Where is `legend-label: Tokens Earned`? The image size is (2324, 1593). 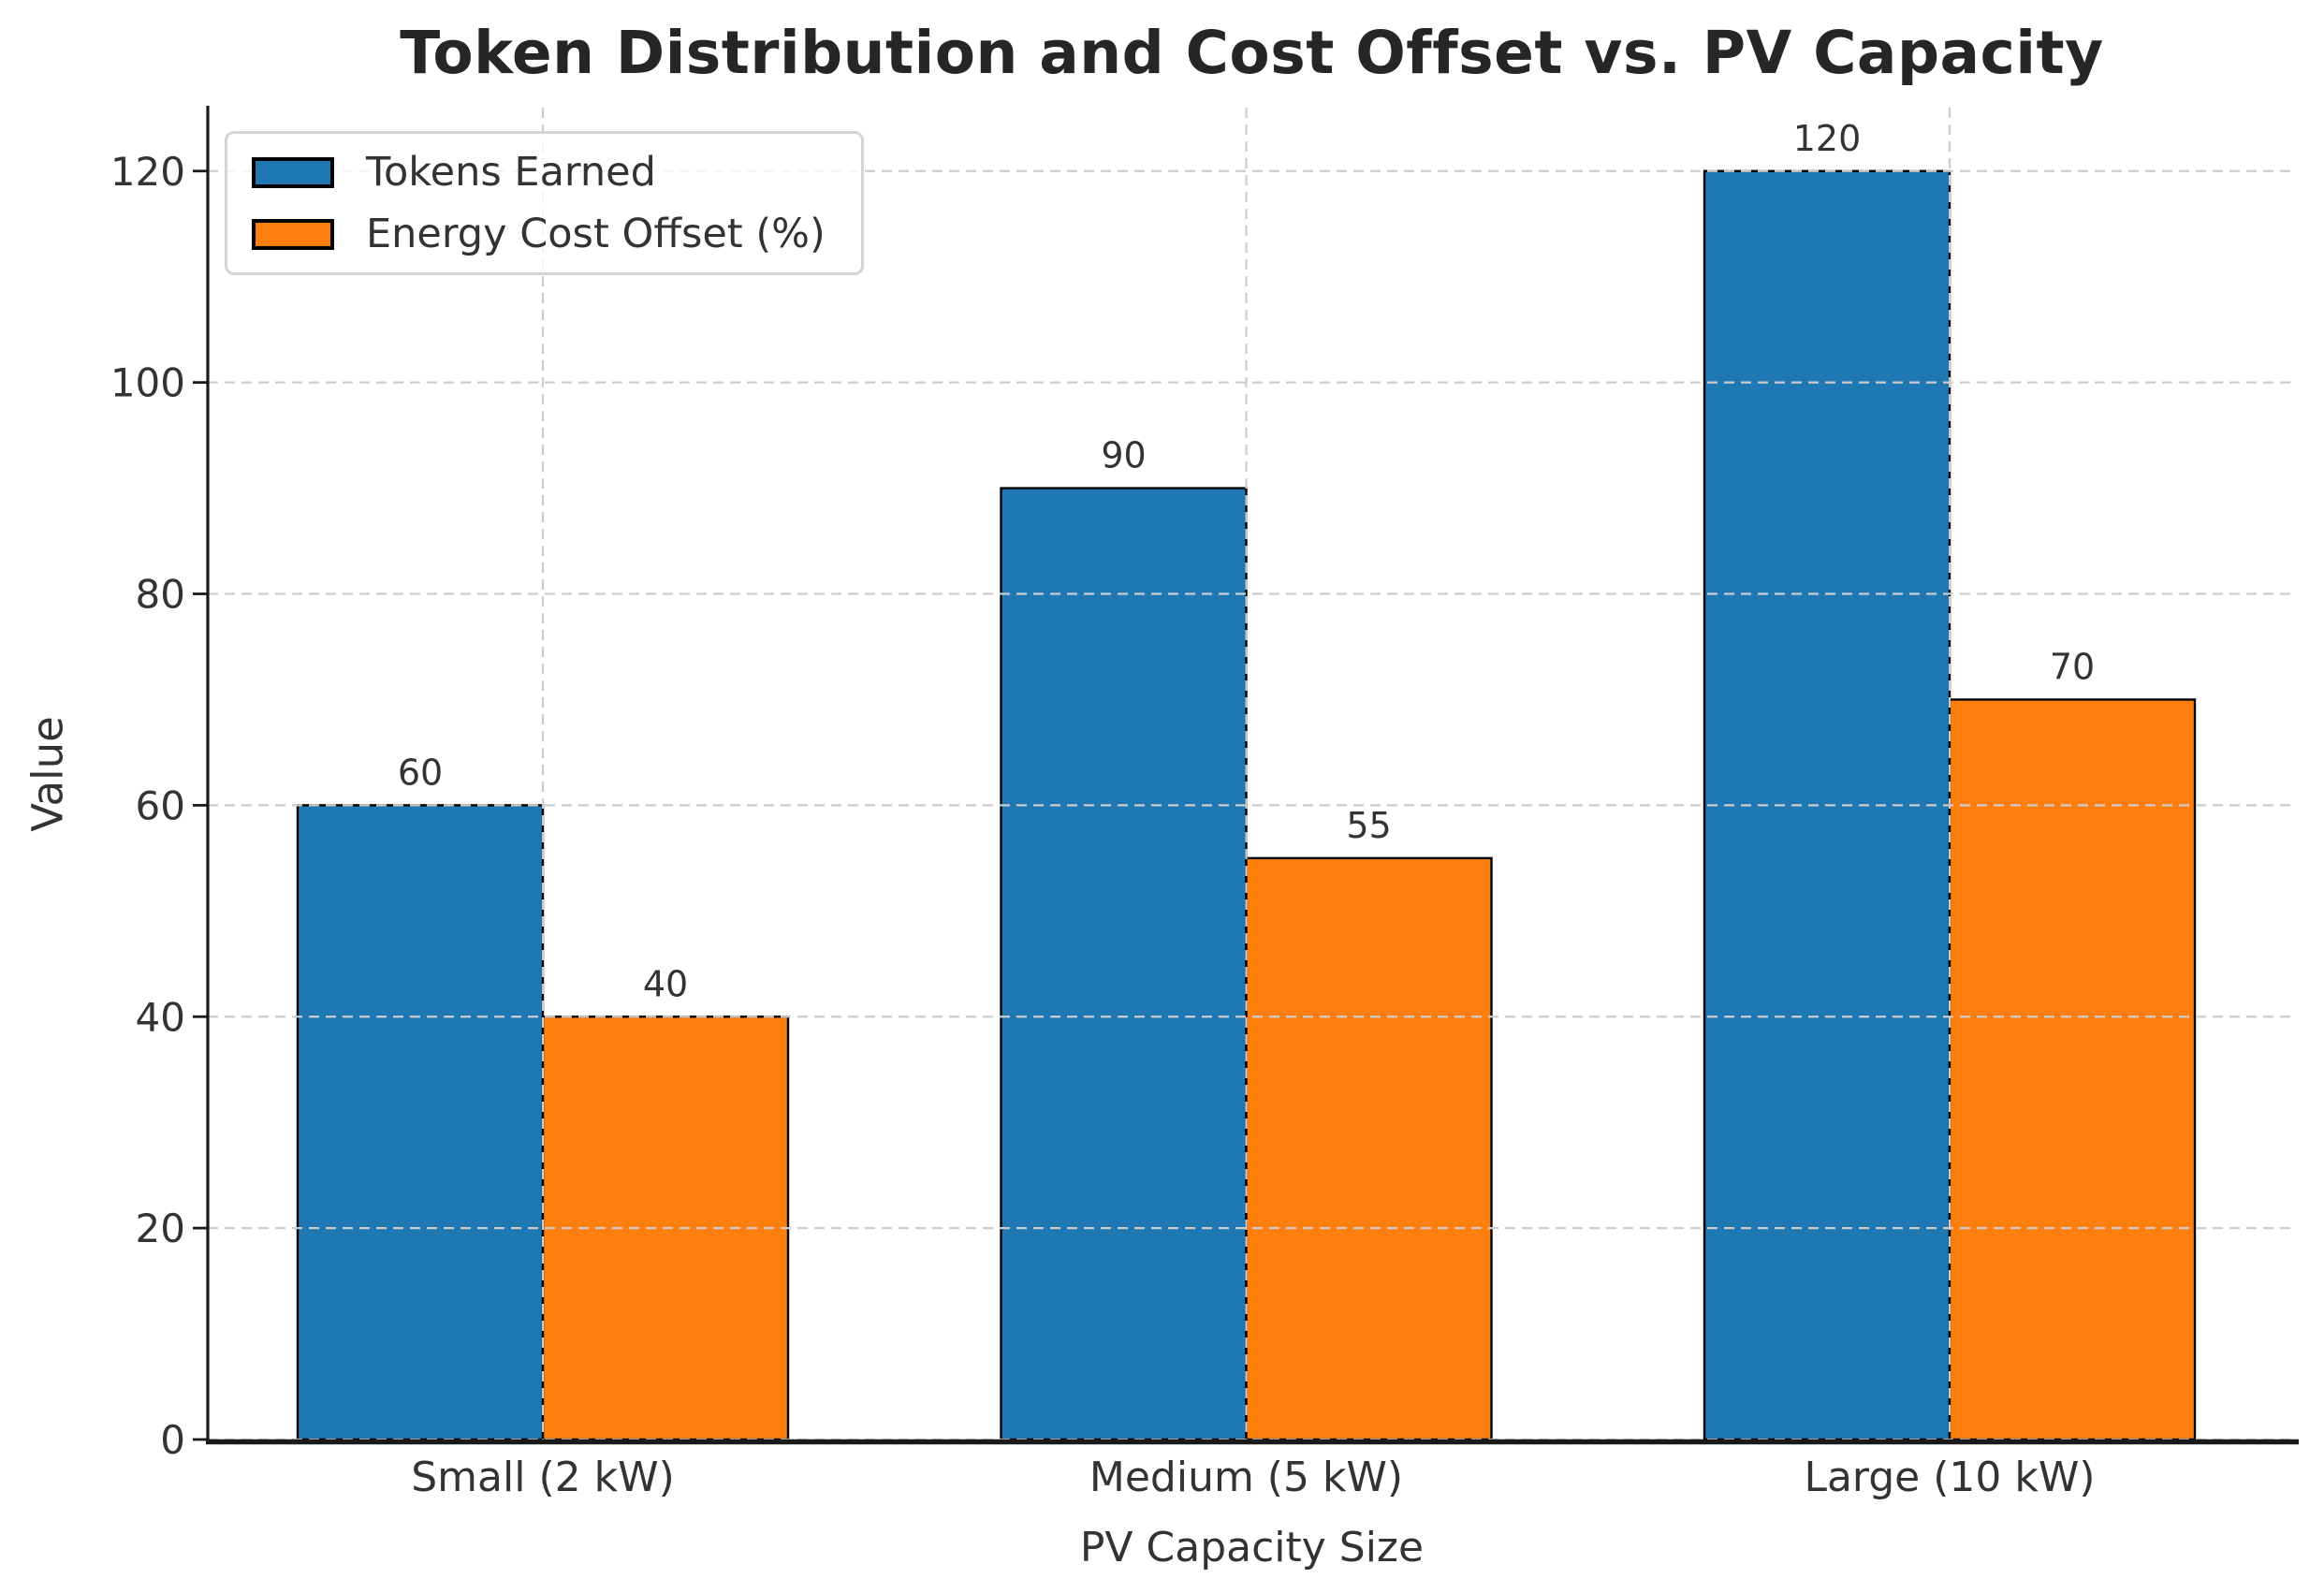
legend-label: Tokens Earned is located at coordinates (511, 172).